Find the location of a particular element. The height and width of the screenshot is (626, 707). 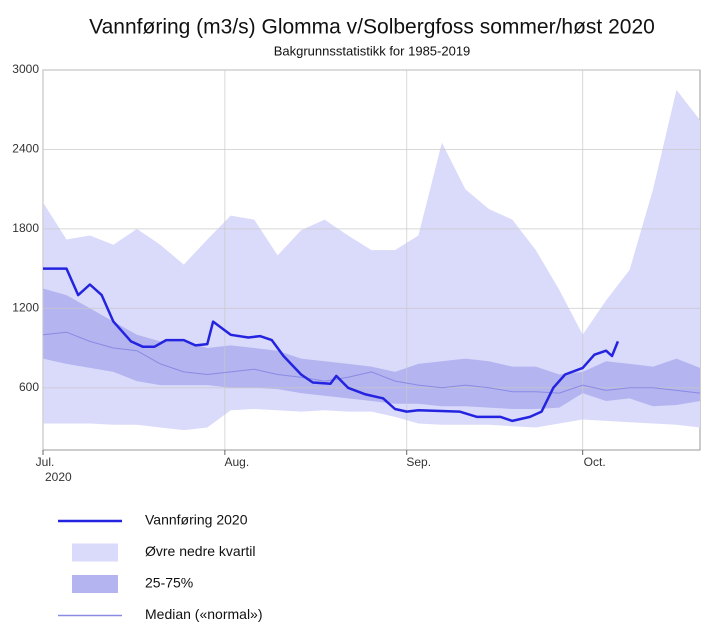

y-tick-label: 1200 is located at coordinates (25, 307).